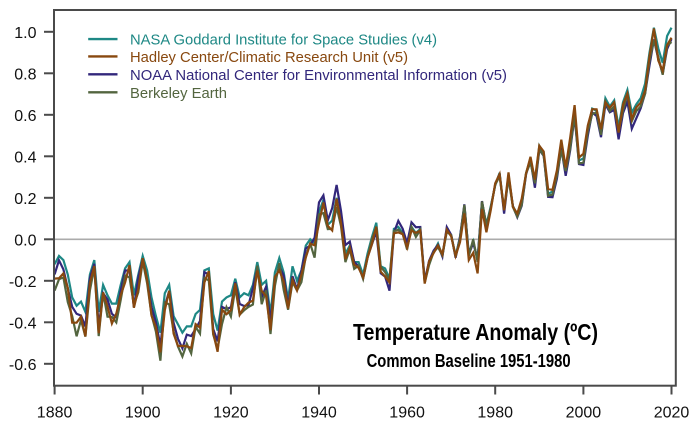  I want to click on svg-text: 1940, so click(319, 413).